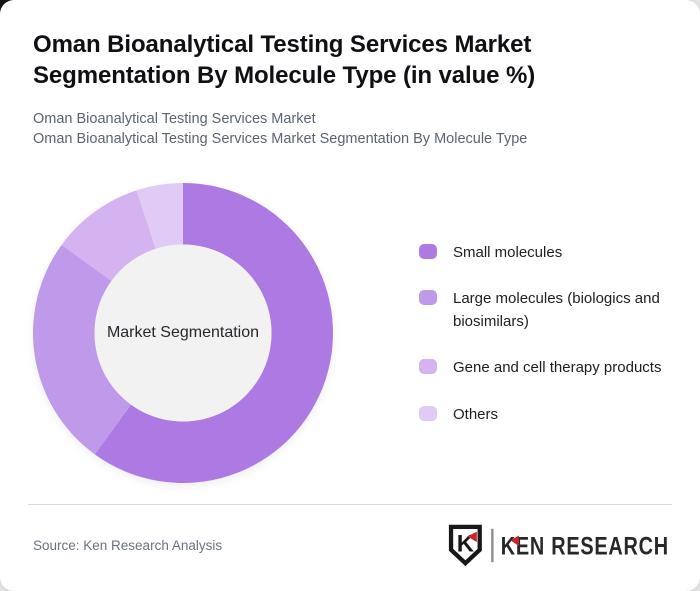  Describe the element at coordinates (514, 540) in the screenshot. I see `wordmark-accent-triangle` at that location.